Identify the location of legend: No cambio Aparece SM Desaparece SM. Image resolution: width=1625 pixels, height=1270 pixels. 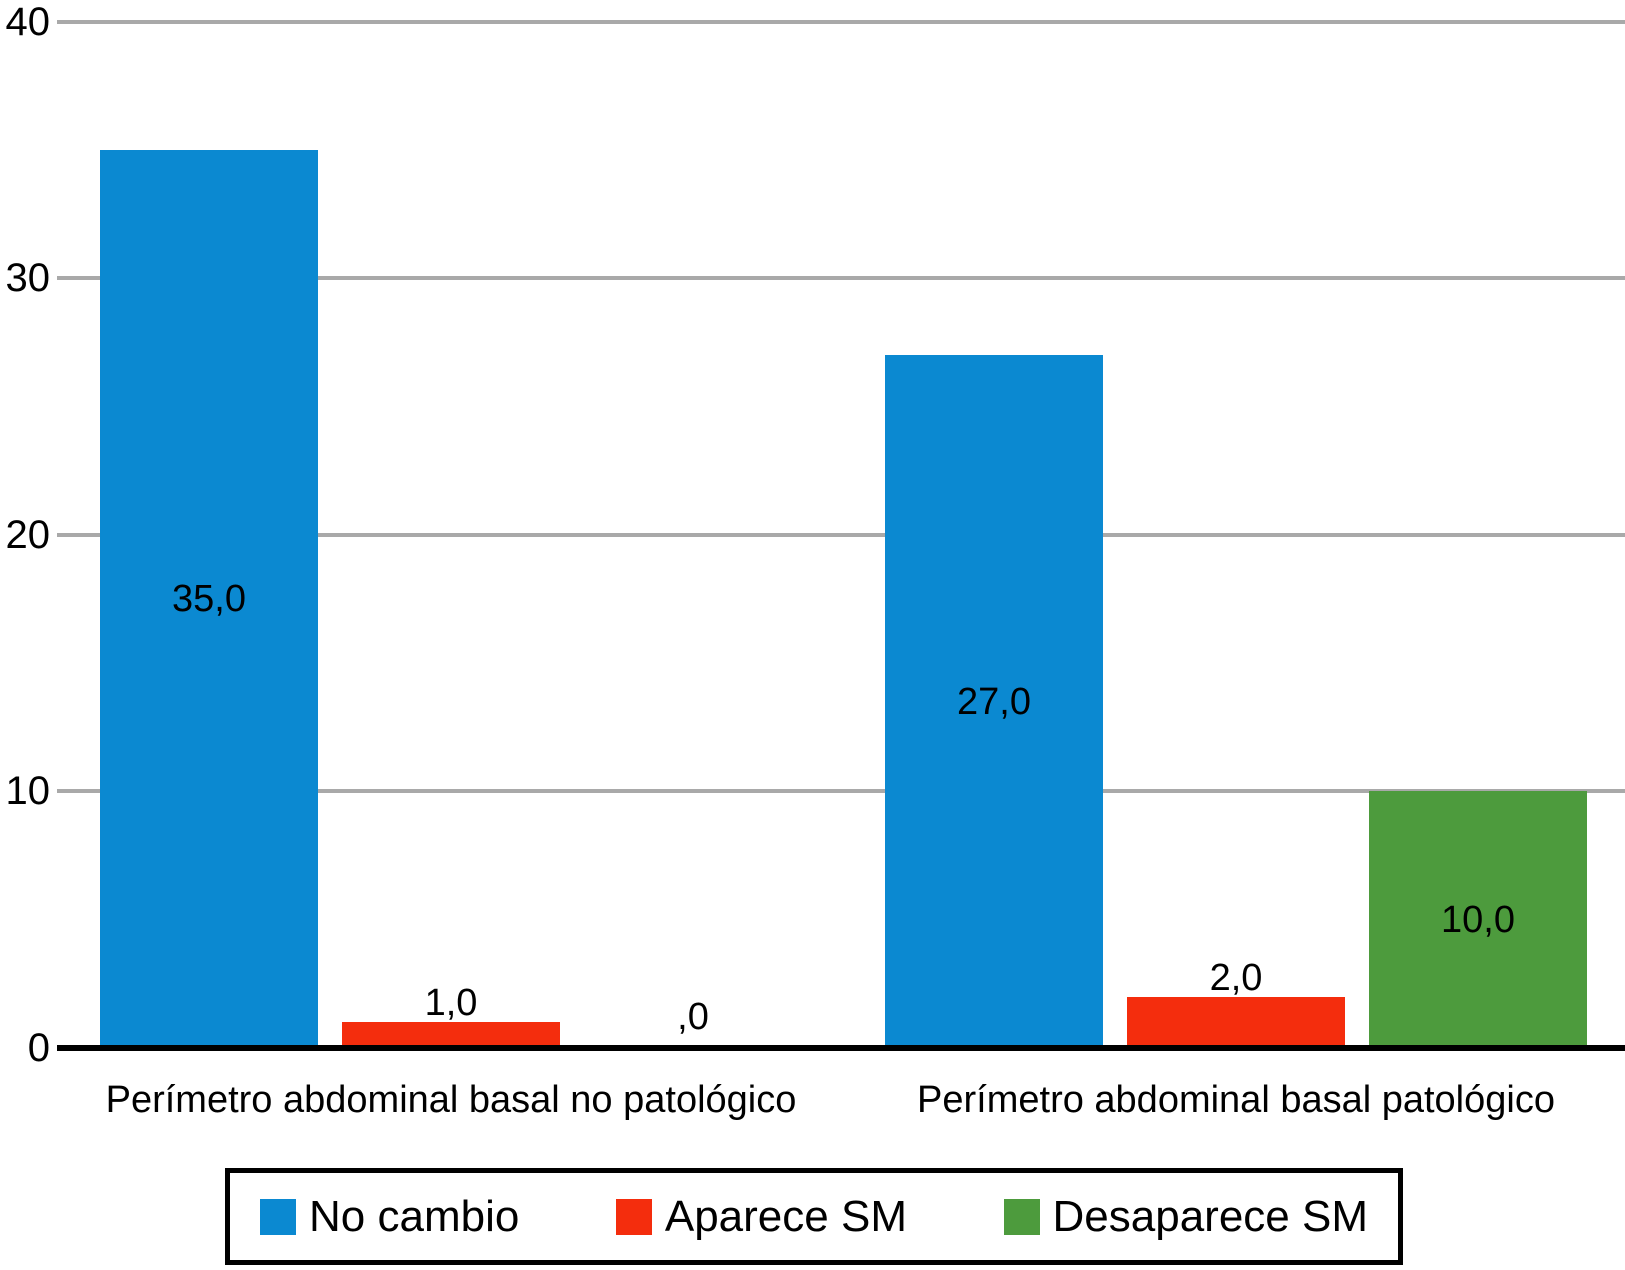
(814, 1216).